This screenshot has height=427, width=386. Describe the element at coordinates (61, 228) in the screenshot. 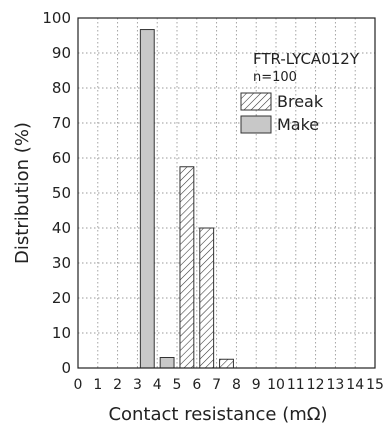

I see `y-tick-label: 40` at that location.